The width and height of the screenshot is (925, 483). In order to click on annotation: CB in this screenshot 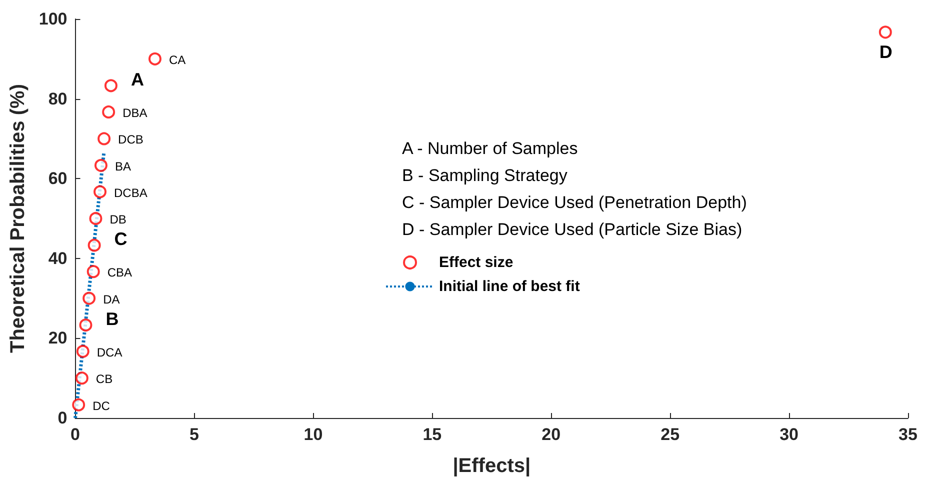, I will do `click(104, 379)`.